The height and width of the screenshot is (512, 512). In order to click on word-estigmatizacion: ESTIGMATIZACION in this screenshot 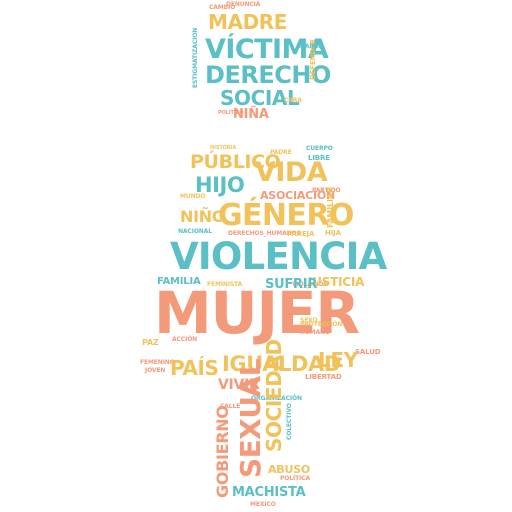, I will do `click(195, 57)`.